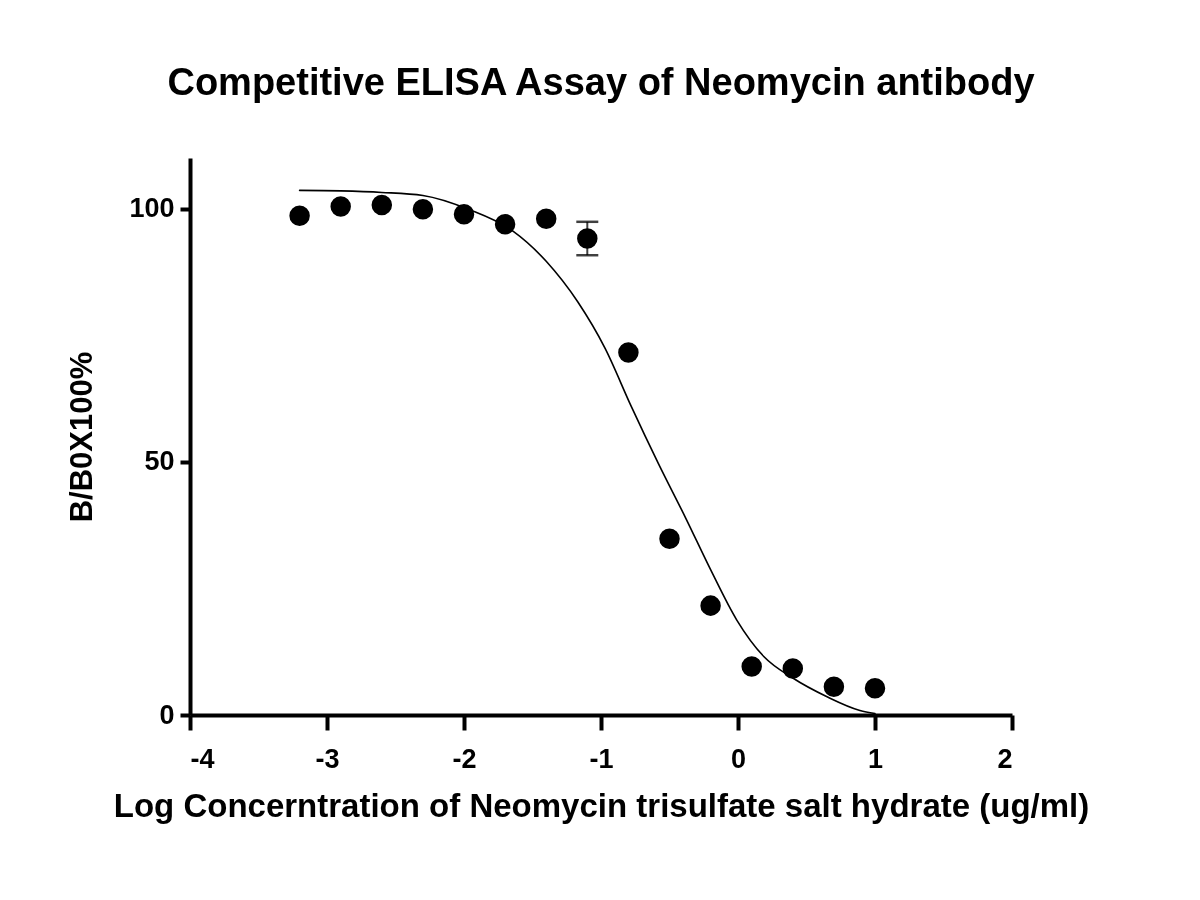  Describe the element at coordinates (82, 437) in the screenshot. I see `y-axis-title: B/B0X100%` at that location.